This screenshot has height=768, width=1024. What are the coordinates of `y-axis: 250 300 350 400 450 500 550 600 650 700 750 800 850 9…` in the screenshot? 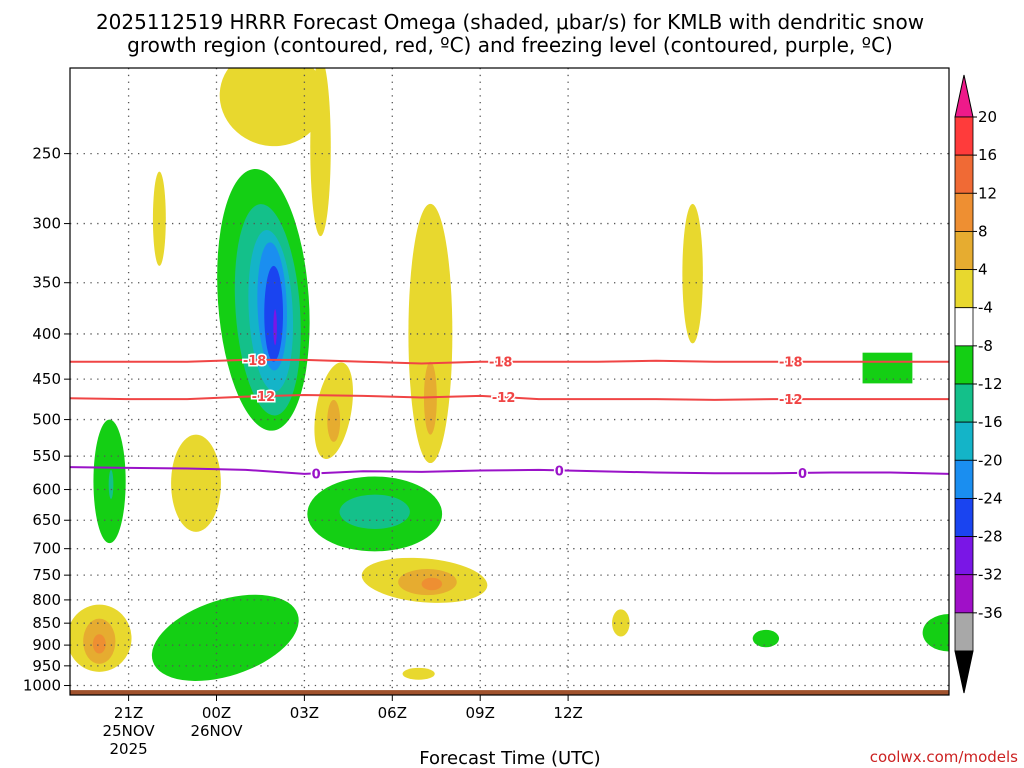 It's located at (46, 420).